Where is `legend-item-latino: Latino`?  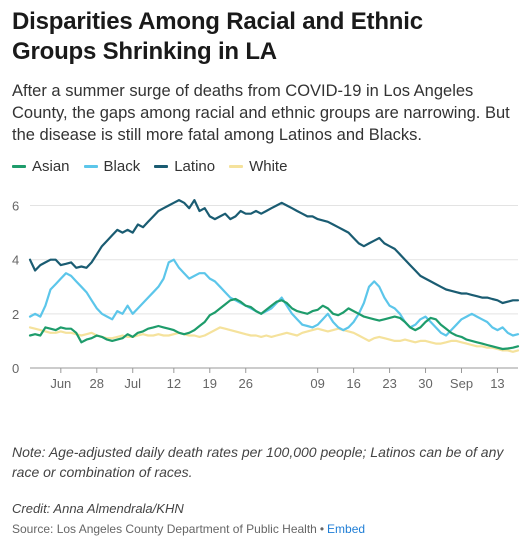 legend-item-latino: Latino is located at coordinates (184, 166).